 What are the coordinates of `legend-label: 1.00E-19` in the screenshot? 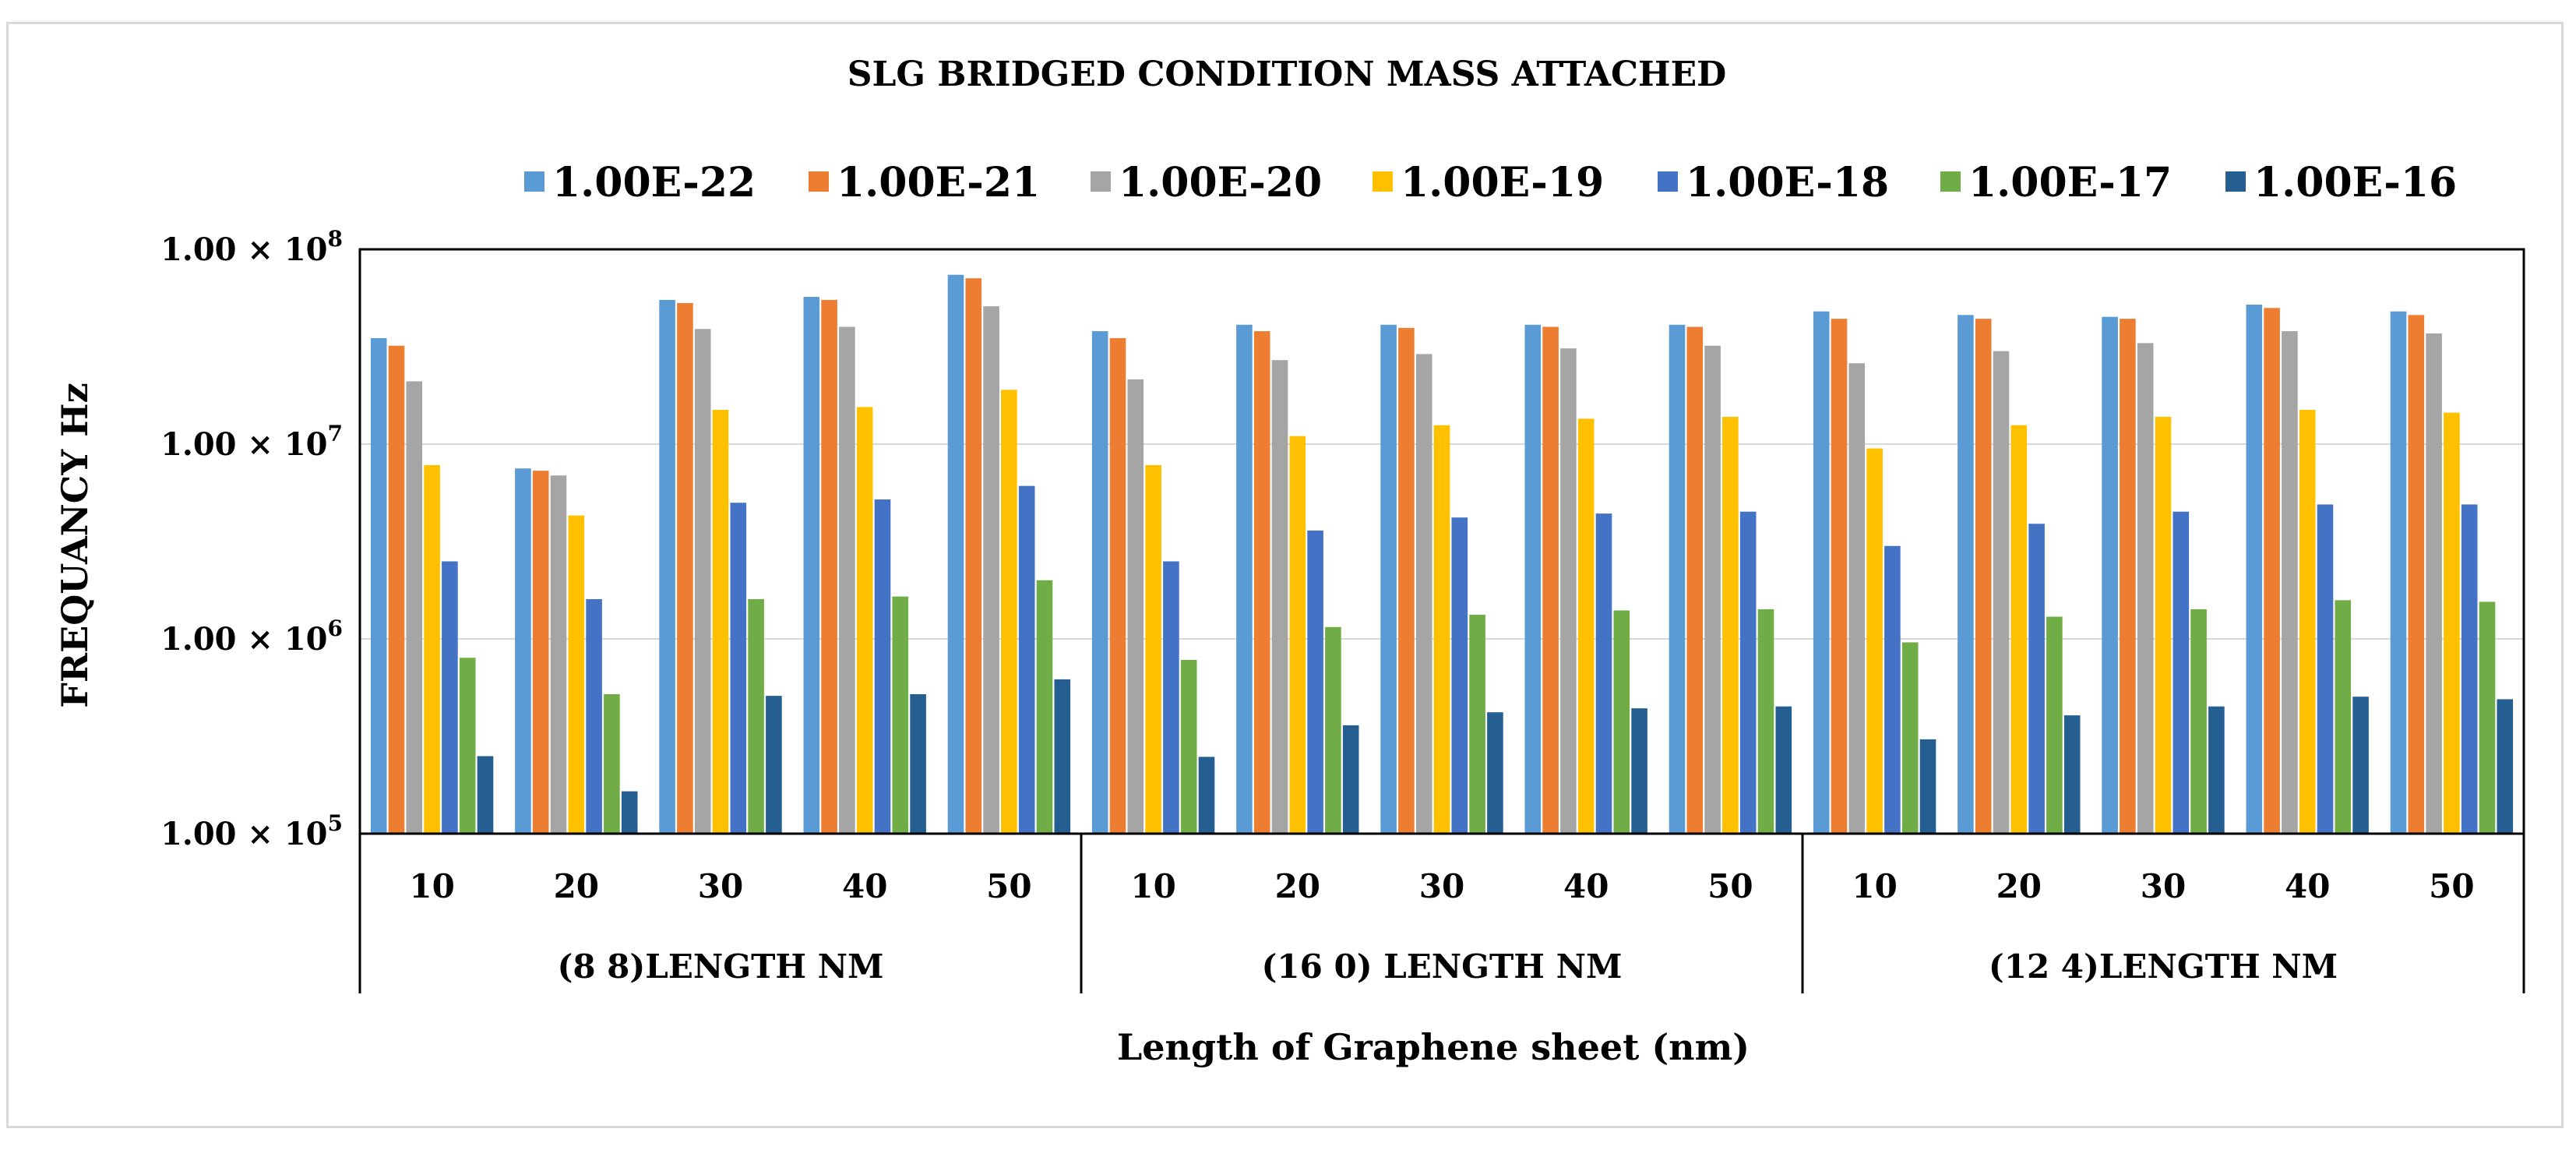 It's located at (1502, 182).